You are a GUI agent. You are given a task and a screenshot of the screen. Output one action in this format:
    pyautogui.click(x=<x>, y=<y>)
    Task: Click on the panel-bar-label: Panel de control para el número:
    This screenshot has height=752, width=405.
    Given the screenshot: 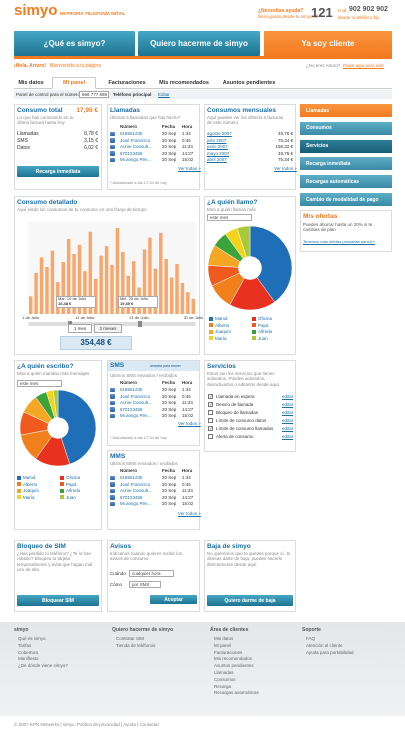 What is the action you would take?
    pyautogui.click(x=49, y=94)
    